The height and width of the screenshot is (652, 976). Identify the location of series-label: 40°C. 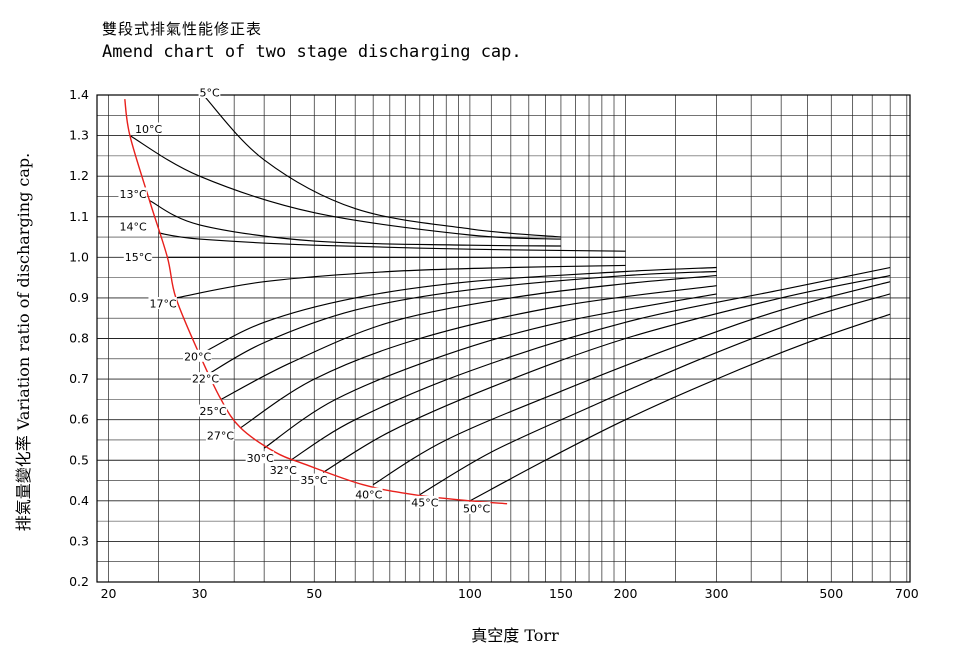
(368, 494).